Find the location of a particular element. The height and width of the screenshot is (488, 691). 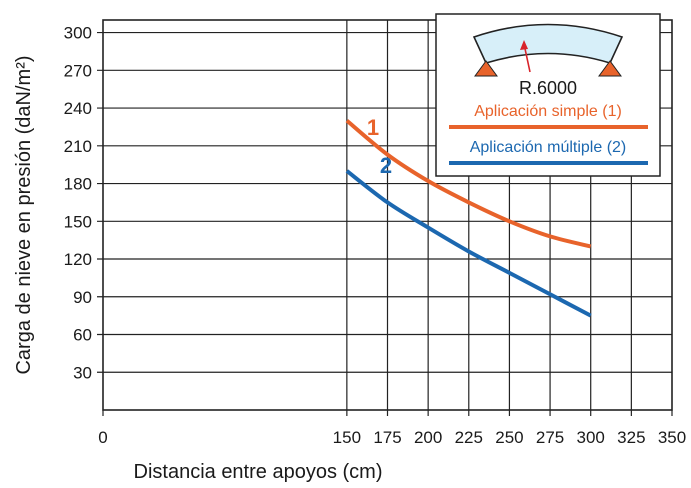

y-tick-label: 300 is located at coordinates (78, 33).